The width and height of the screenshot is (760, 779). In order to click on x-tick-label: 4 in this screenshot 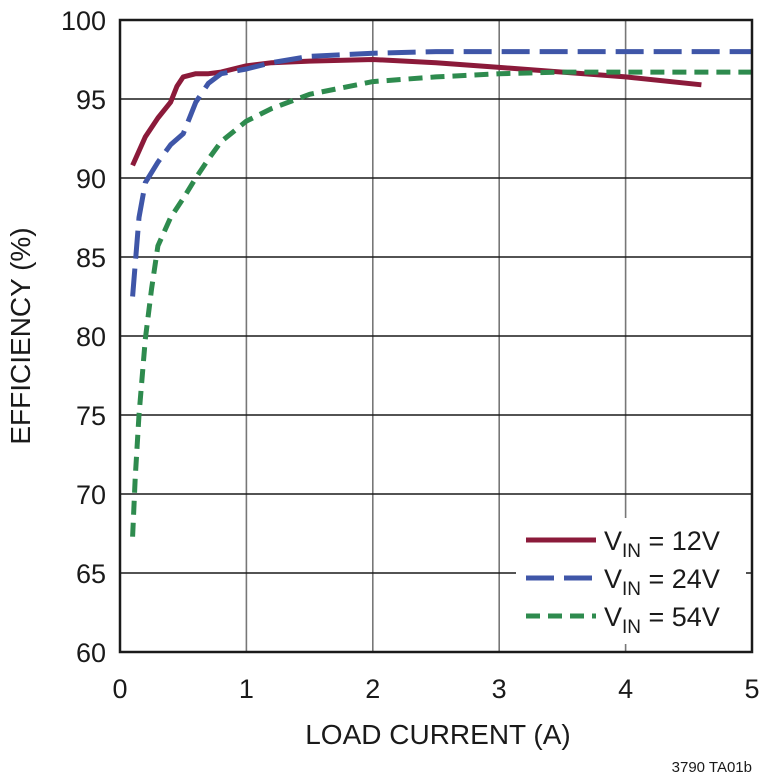, I will do `click(625, 689)`.